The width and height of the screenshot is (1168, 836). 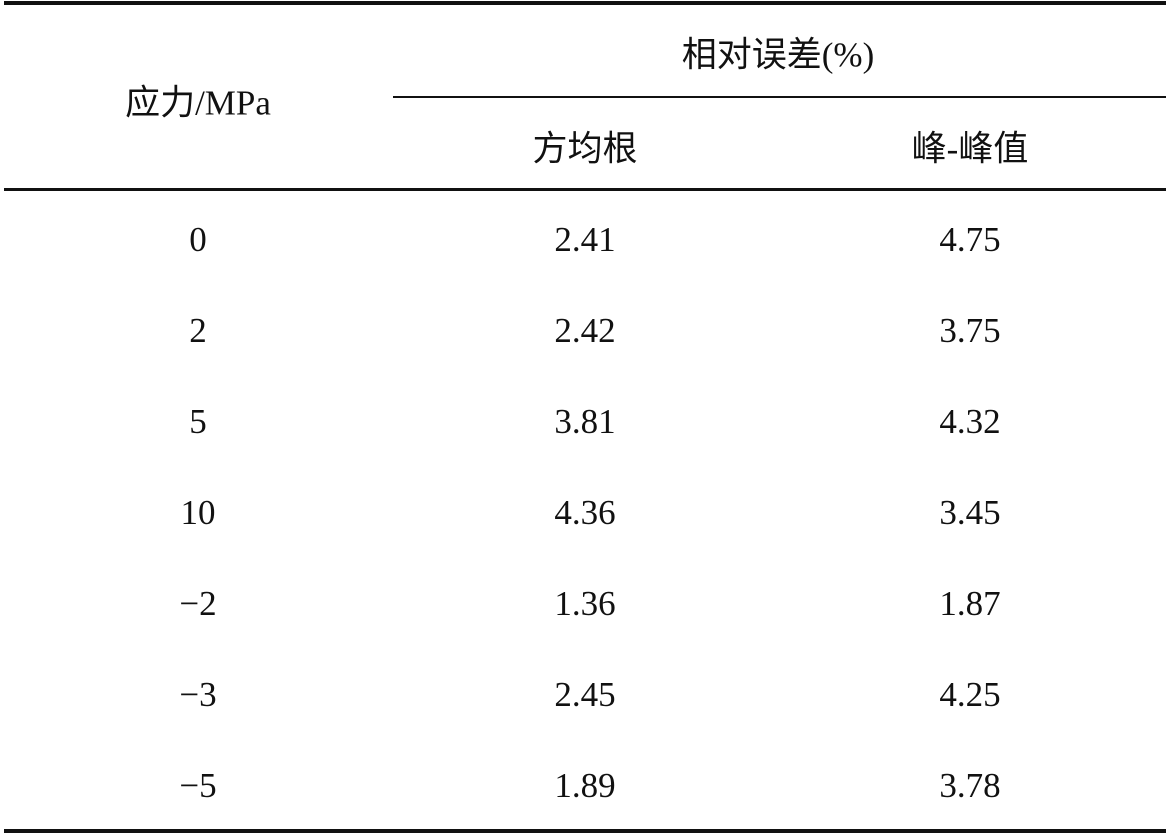 What do you see at coordinates (585, 149) in the screenshot?
I see `column-header: 方均根` at bounding box center [585, 149].